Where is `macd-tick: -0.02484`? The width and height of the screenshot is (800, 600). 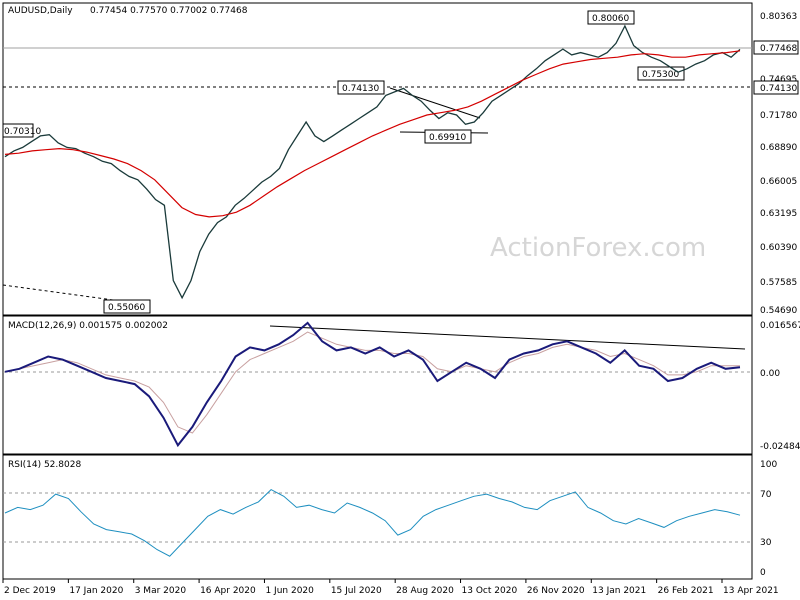 macd-tick: -0.02484 is located at coordinates (780, 447).